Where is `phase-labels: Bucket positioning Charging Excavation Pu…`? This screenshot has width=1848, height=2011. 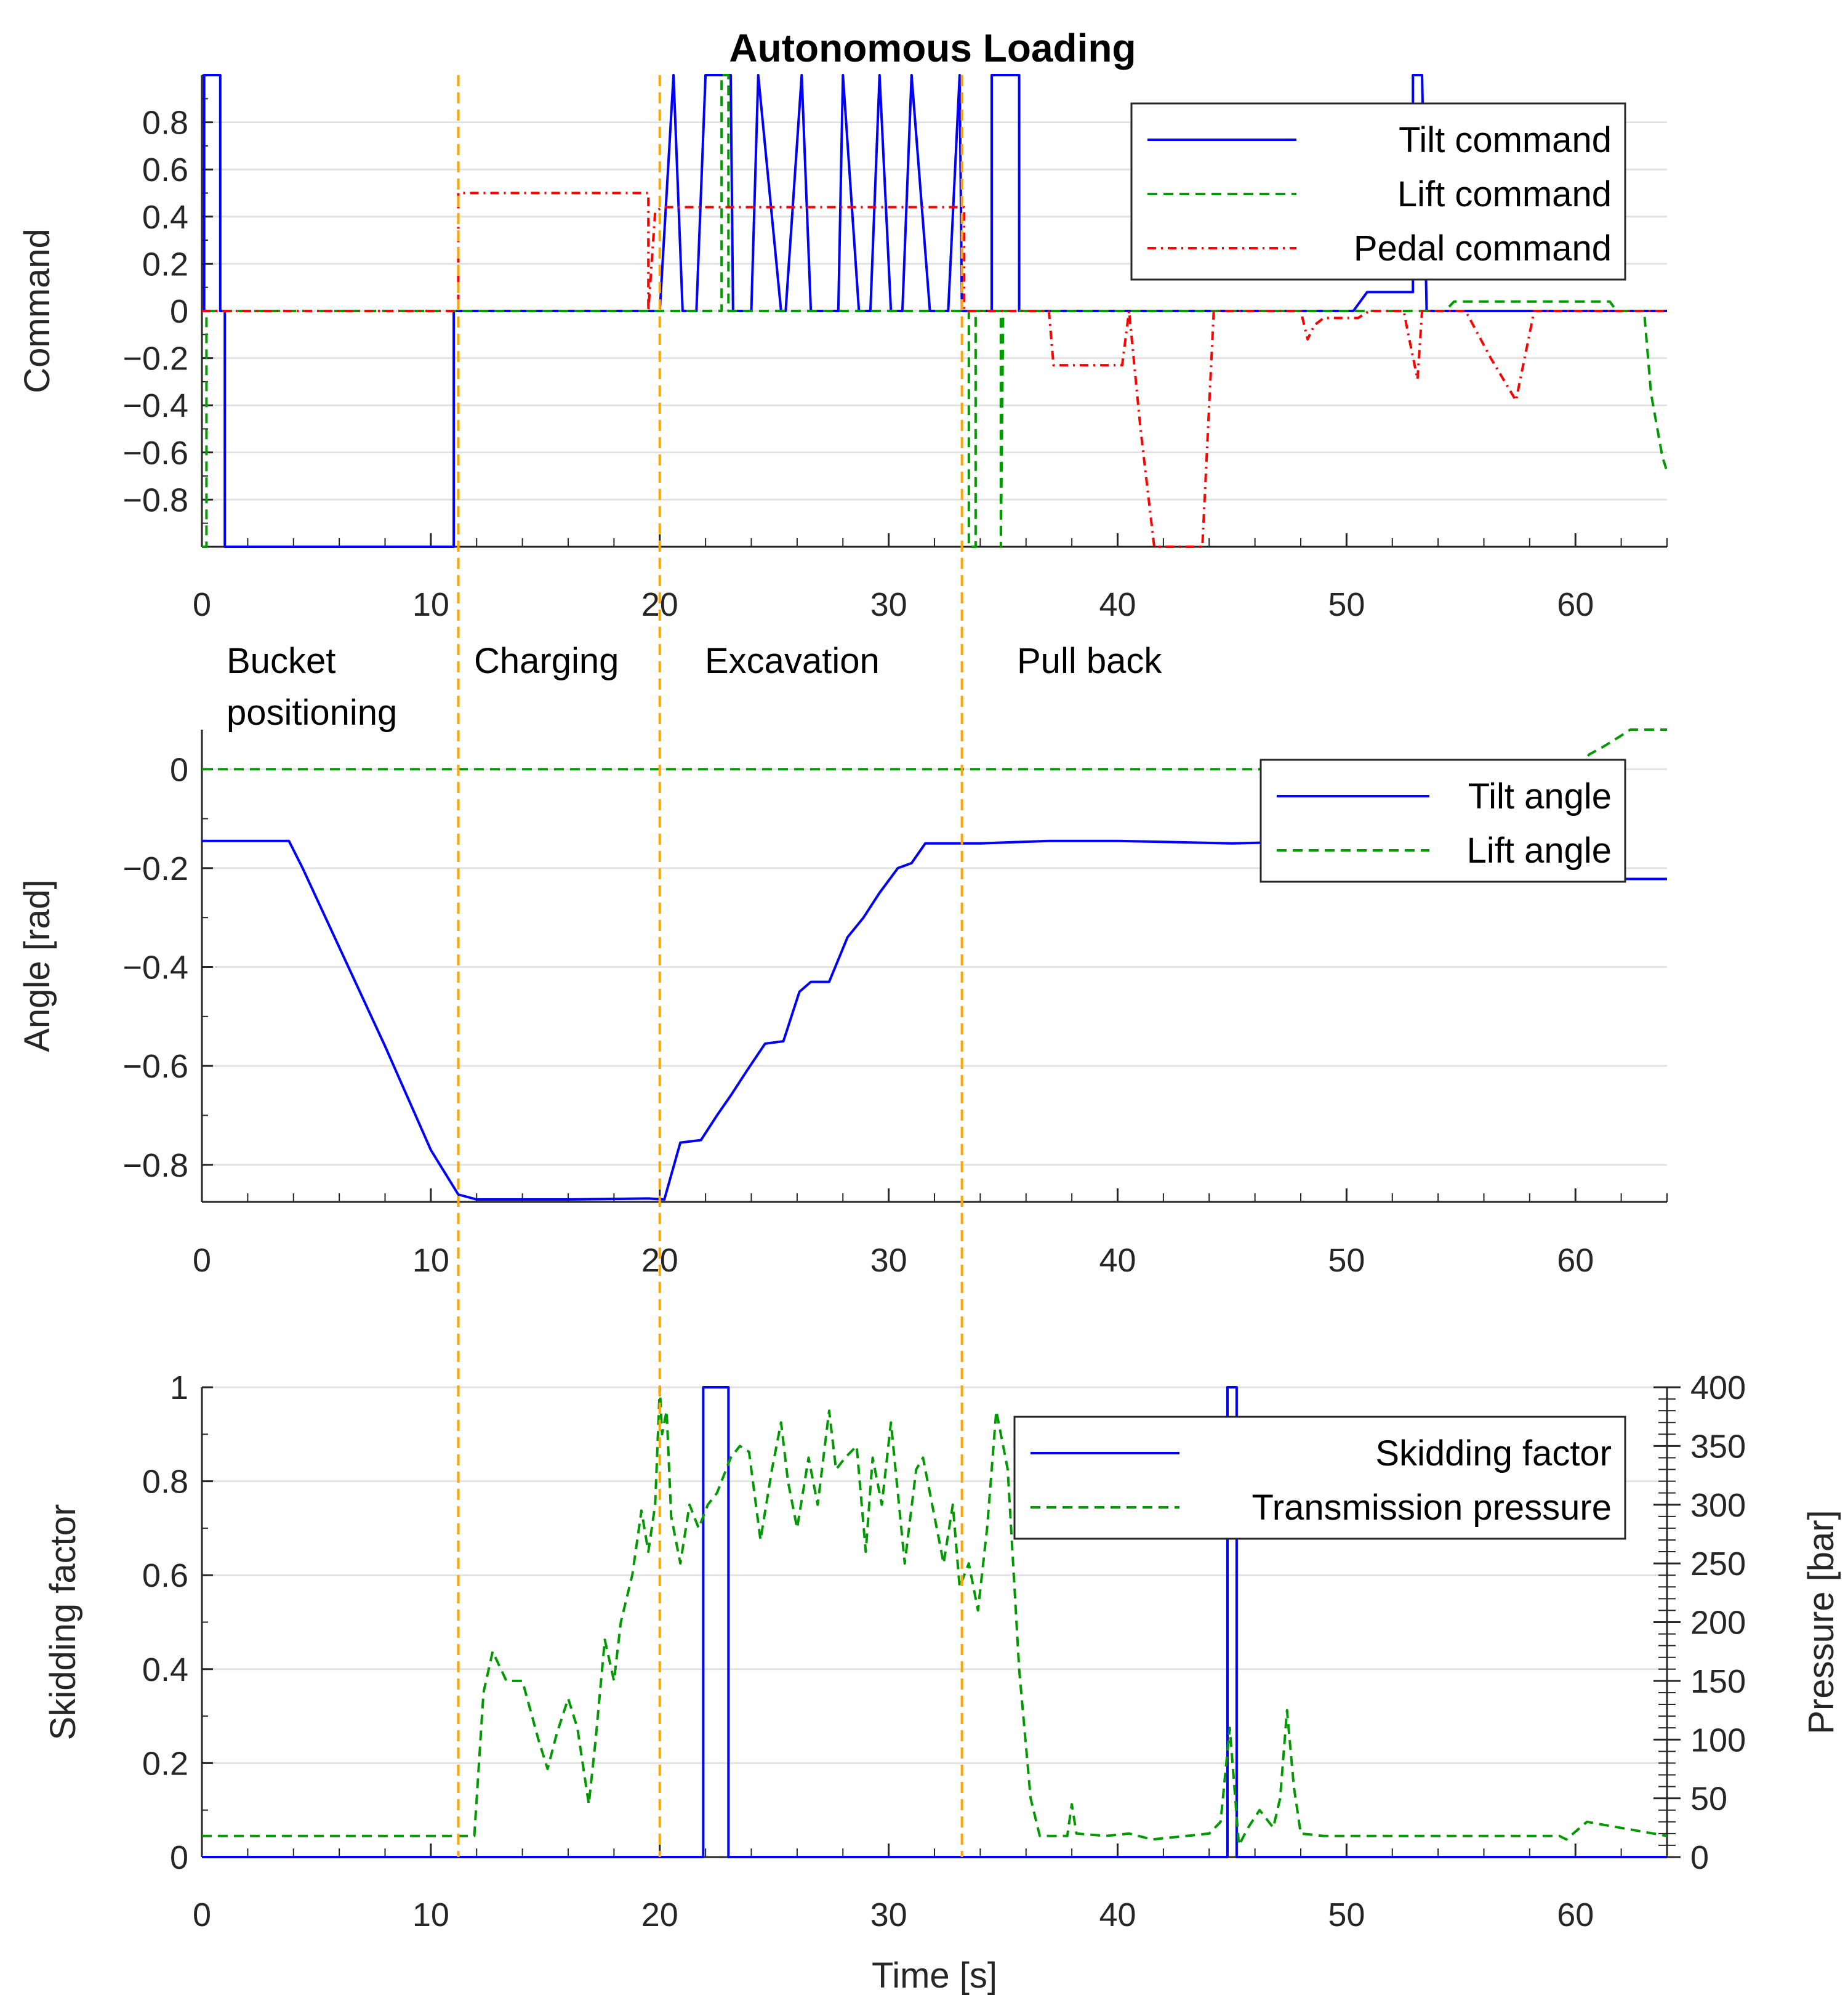
phase-labels: Bucket positioning Charging Excavation Pu… is located at coordinates (694, 687).